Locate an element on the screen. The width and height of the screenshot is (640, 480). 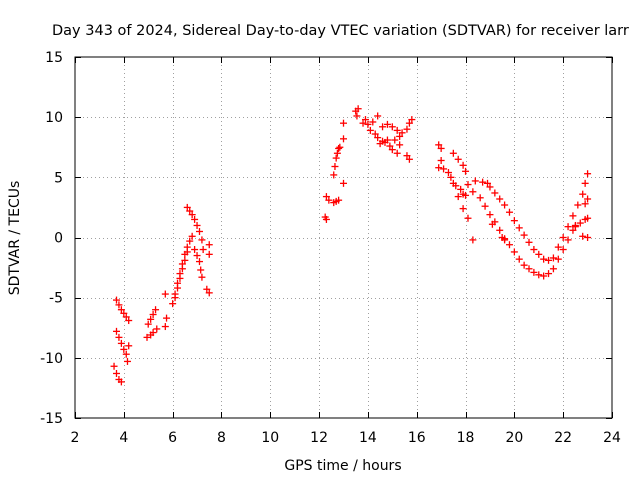
y-tick-label: 0 is located at coordinates (58, 239).